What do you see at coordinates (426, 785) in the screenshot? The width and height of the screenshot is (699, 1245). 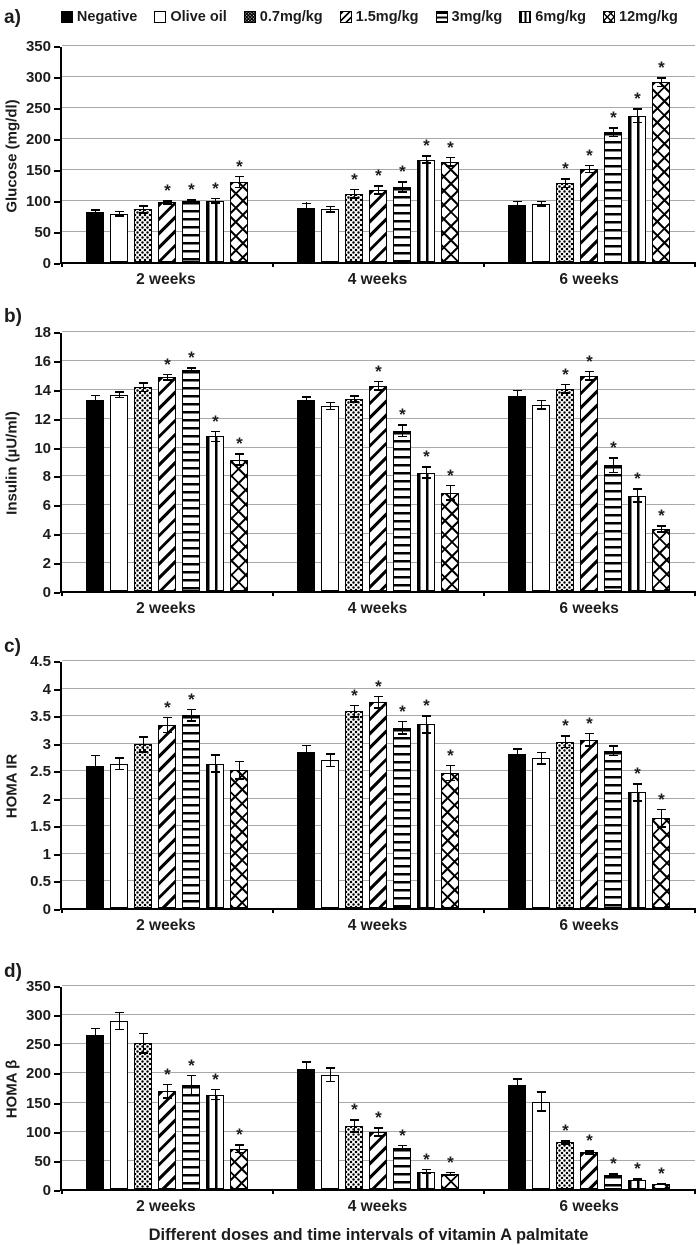 I see `bar-6mg-kg-4-weeks: *` at bounding box center [426, 785].